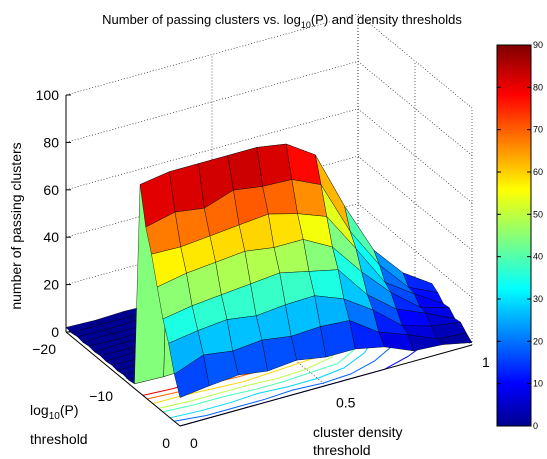 The width and height of the screenshot is (547, 459). I want to click on colorbar-tick-label: 90, so click(538, 45).